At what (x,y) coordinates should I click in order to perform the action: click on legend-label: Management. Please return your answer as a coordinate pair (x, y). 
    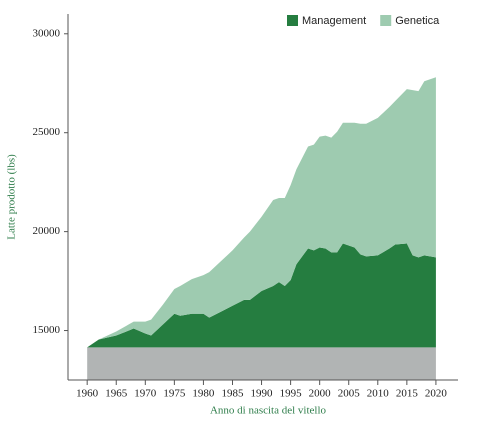
    Looking at the image, I should click on (334, 21).